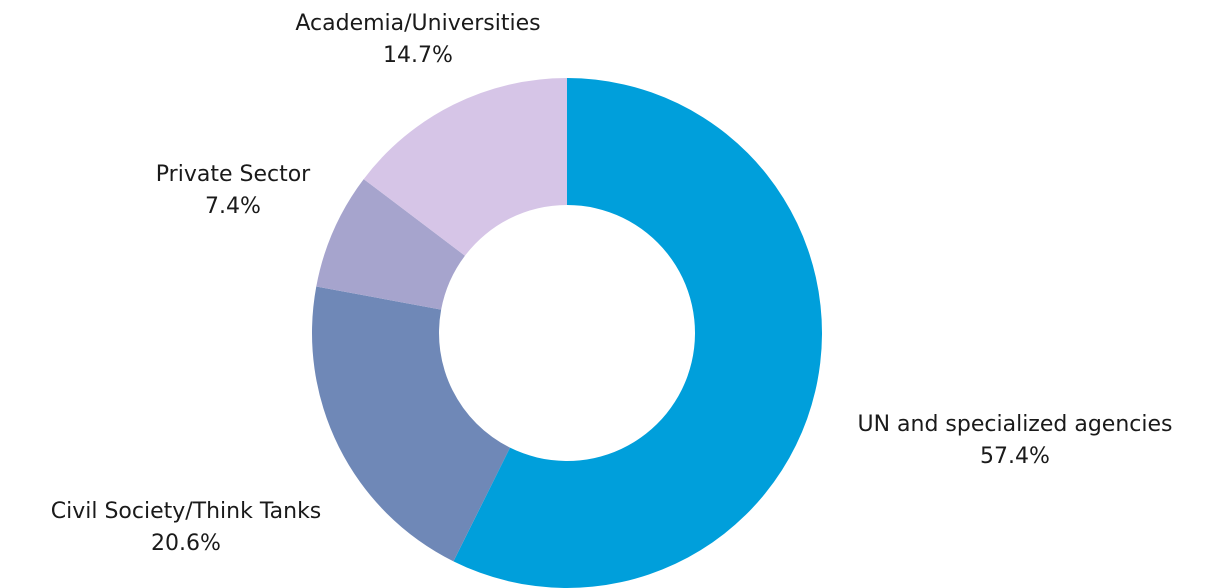  Describe the element at coordinates (390, 244) in the screenshot. I see `slice-private-sector` at that location.